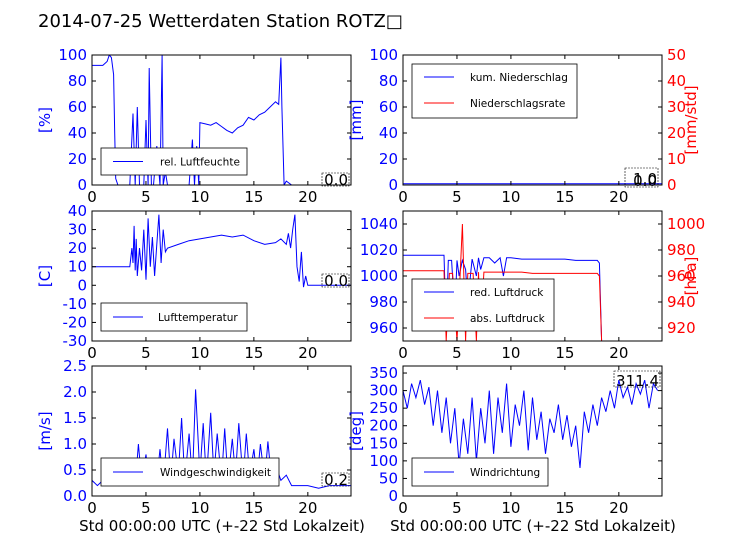 Image resolution: width=736 pixels, height=552 pixels. I want to click on y-tick-label: 150, so click(383, 443).